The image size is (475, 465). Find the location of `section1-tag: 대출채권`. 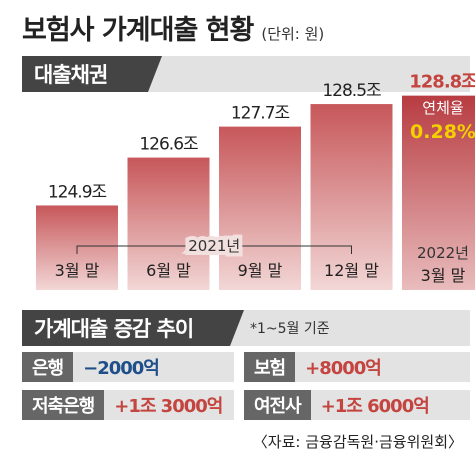

section1-tag: 대출채권 is located at coordinates (92, 74).